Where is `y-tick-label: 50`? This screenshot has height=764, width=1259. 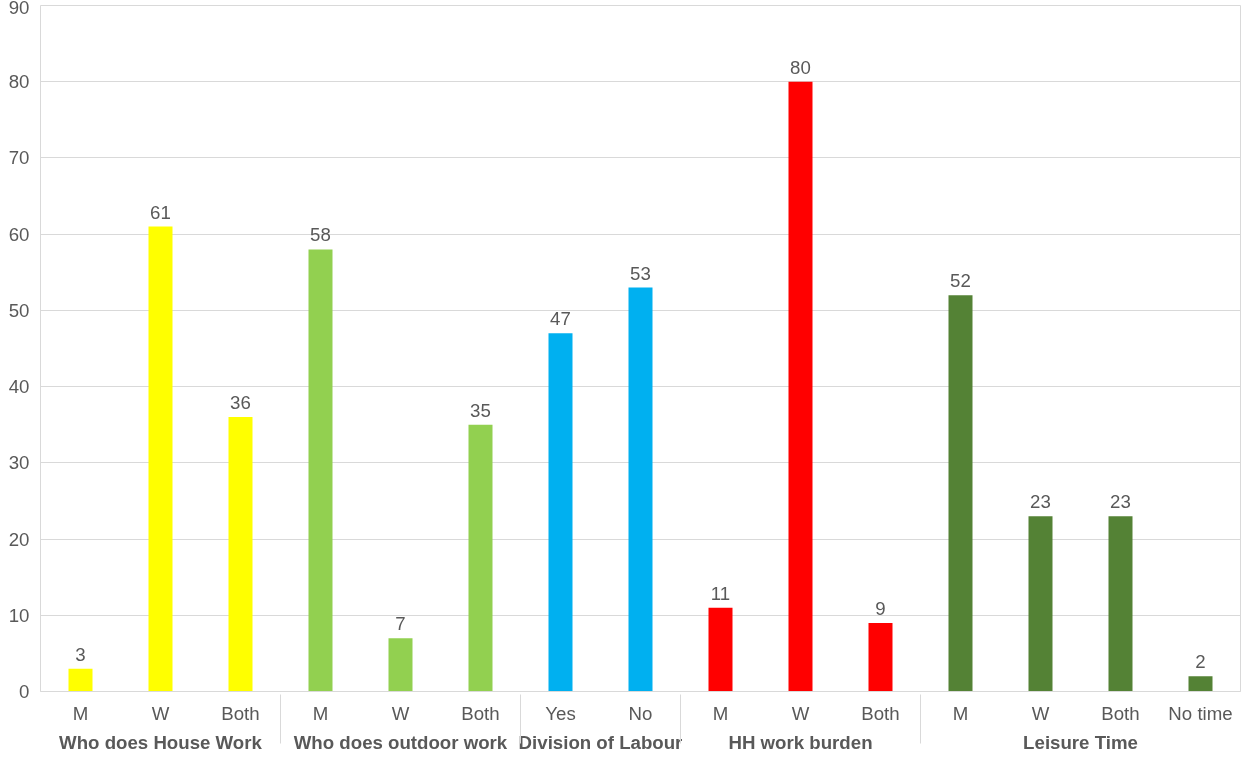
y-tick-label: 50 is located at coordinates (19, 310).